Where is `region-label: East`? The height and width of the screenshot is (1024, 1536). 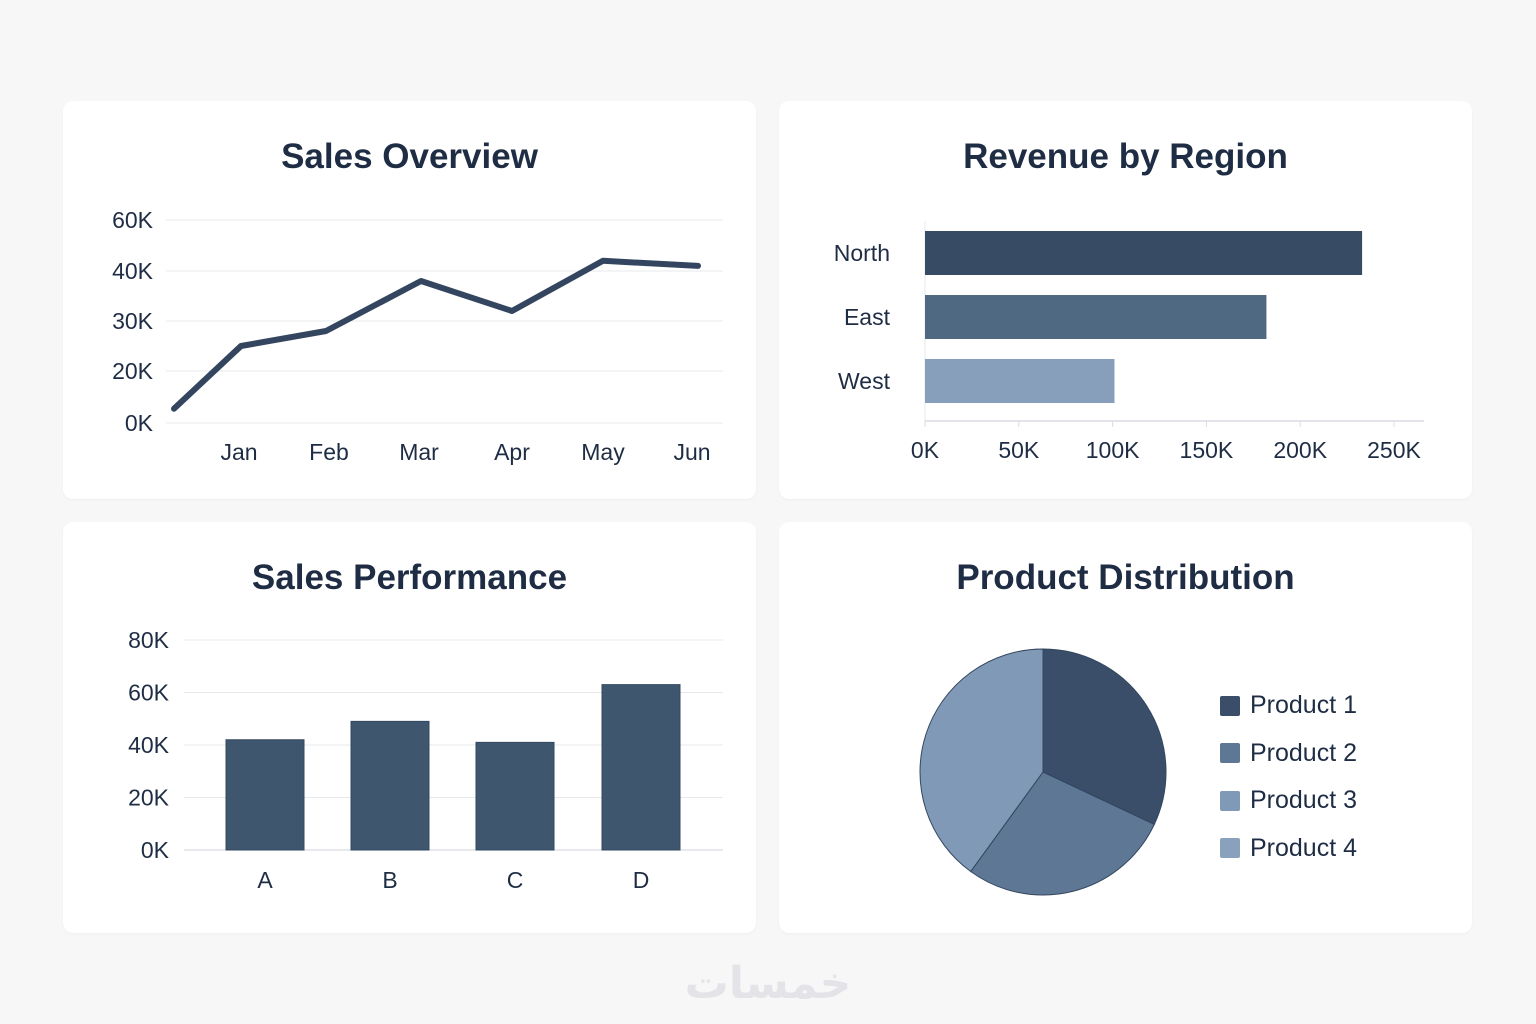 region-label: East is located at coordinates (867, 317).